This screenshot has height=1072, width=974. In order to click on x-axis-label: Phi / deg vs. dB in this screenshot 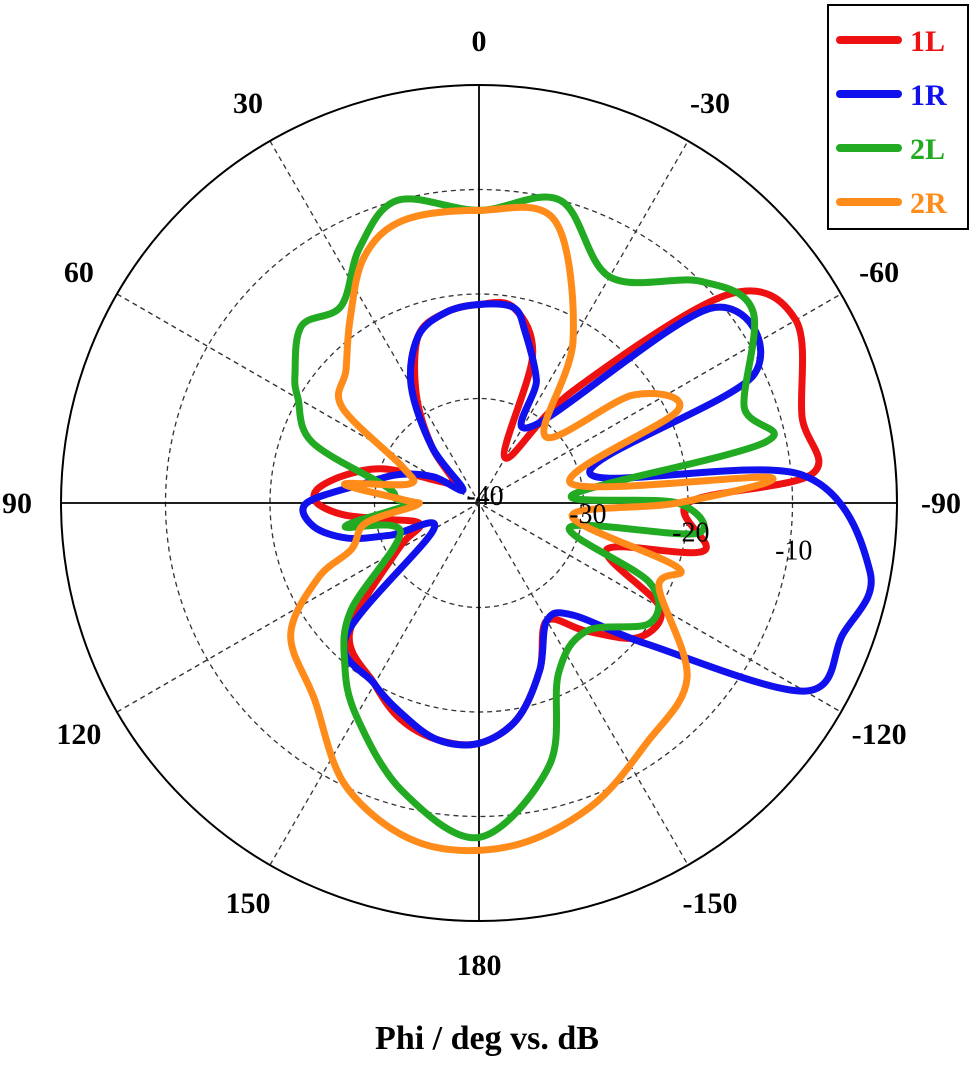, I will do `click(487, 1038)`.